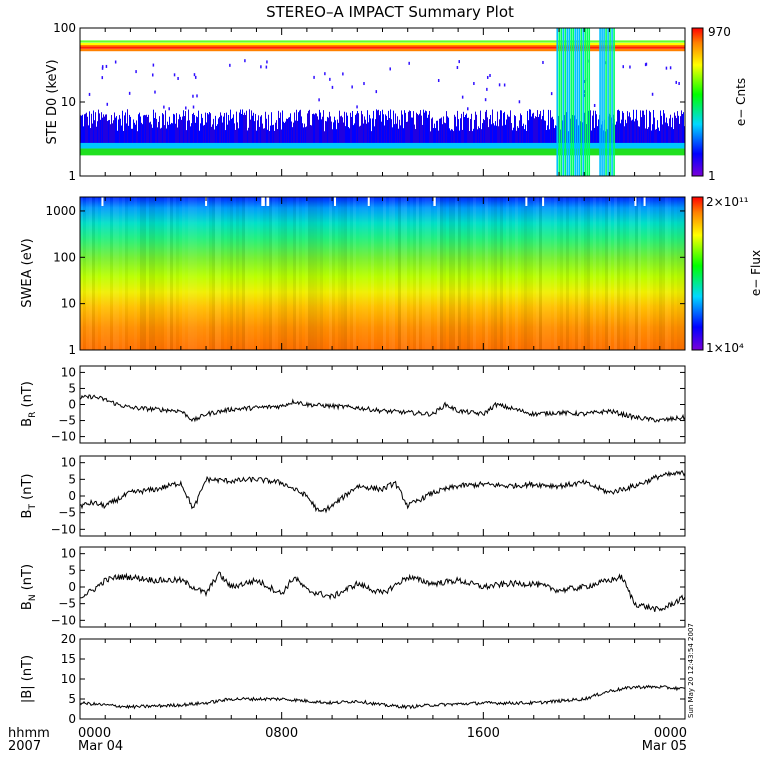 Image resolution: width=780 pixels, height=780 pixels. I want to click on bn-y-tick-label: −5, so click(67, 604).